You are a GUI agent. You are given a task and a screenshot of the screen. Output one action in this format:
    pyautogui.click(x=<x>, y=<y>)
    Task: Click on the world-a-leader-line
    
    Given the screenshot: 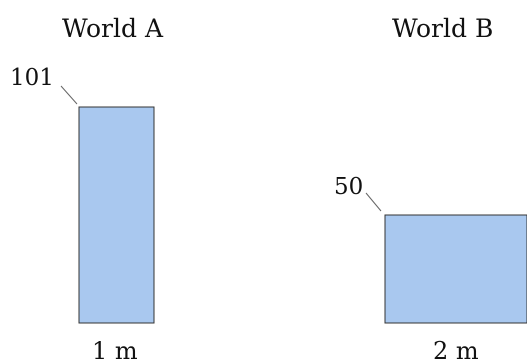 What is the action you would take?
    pyautogui.click(x=69, y=95)
    